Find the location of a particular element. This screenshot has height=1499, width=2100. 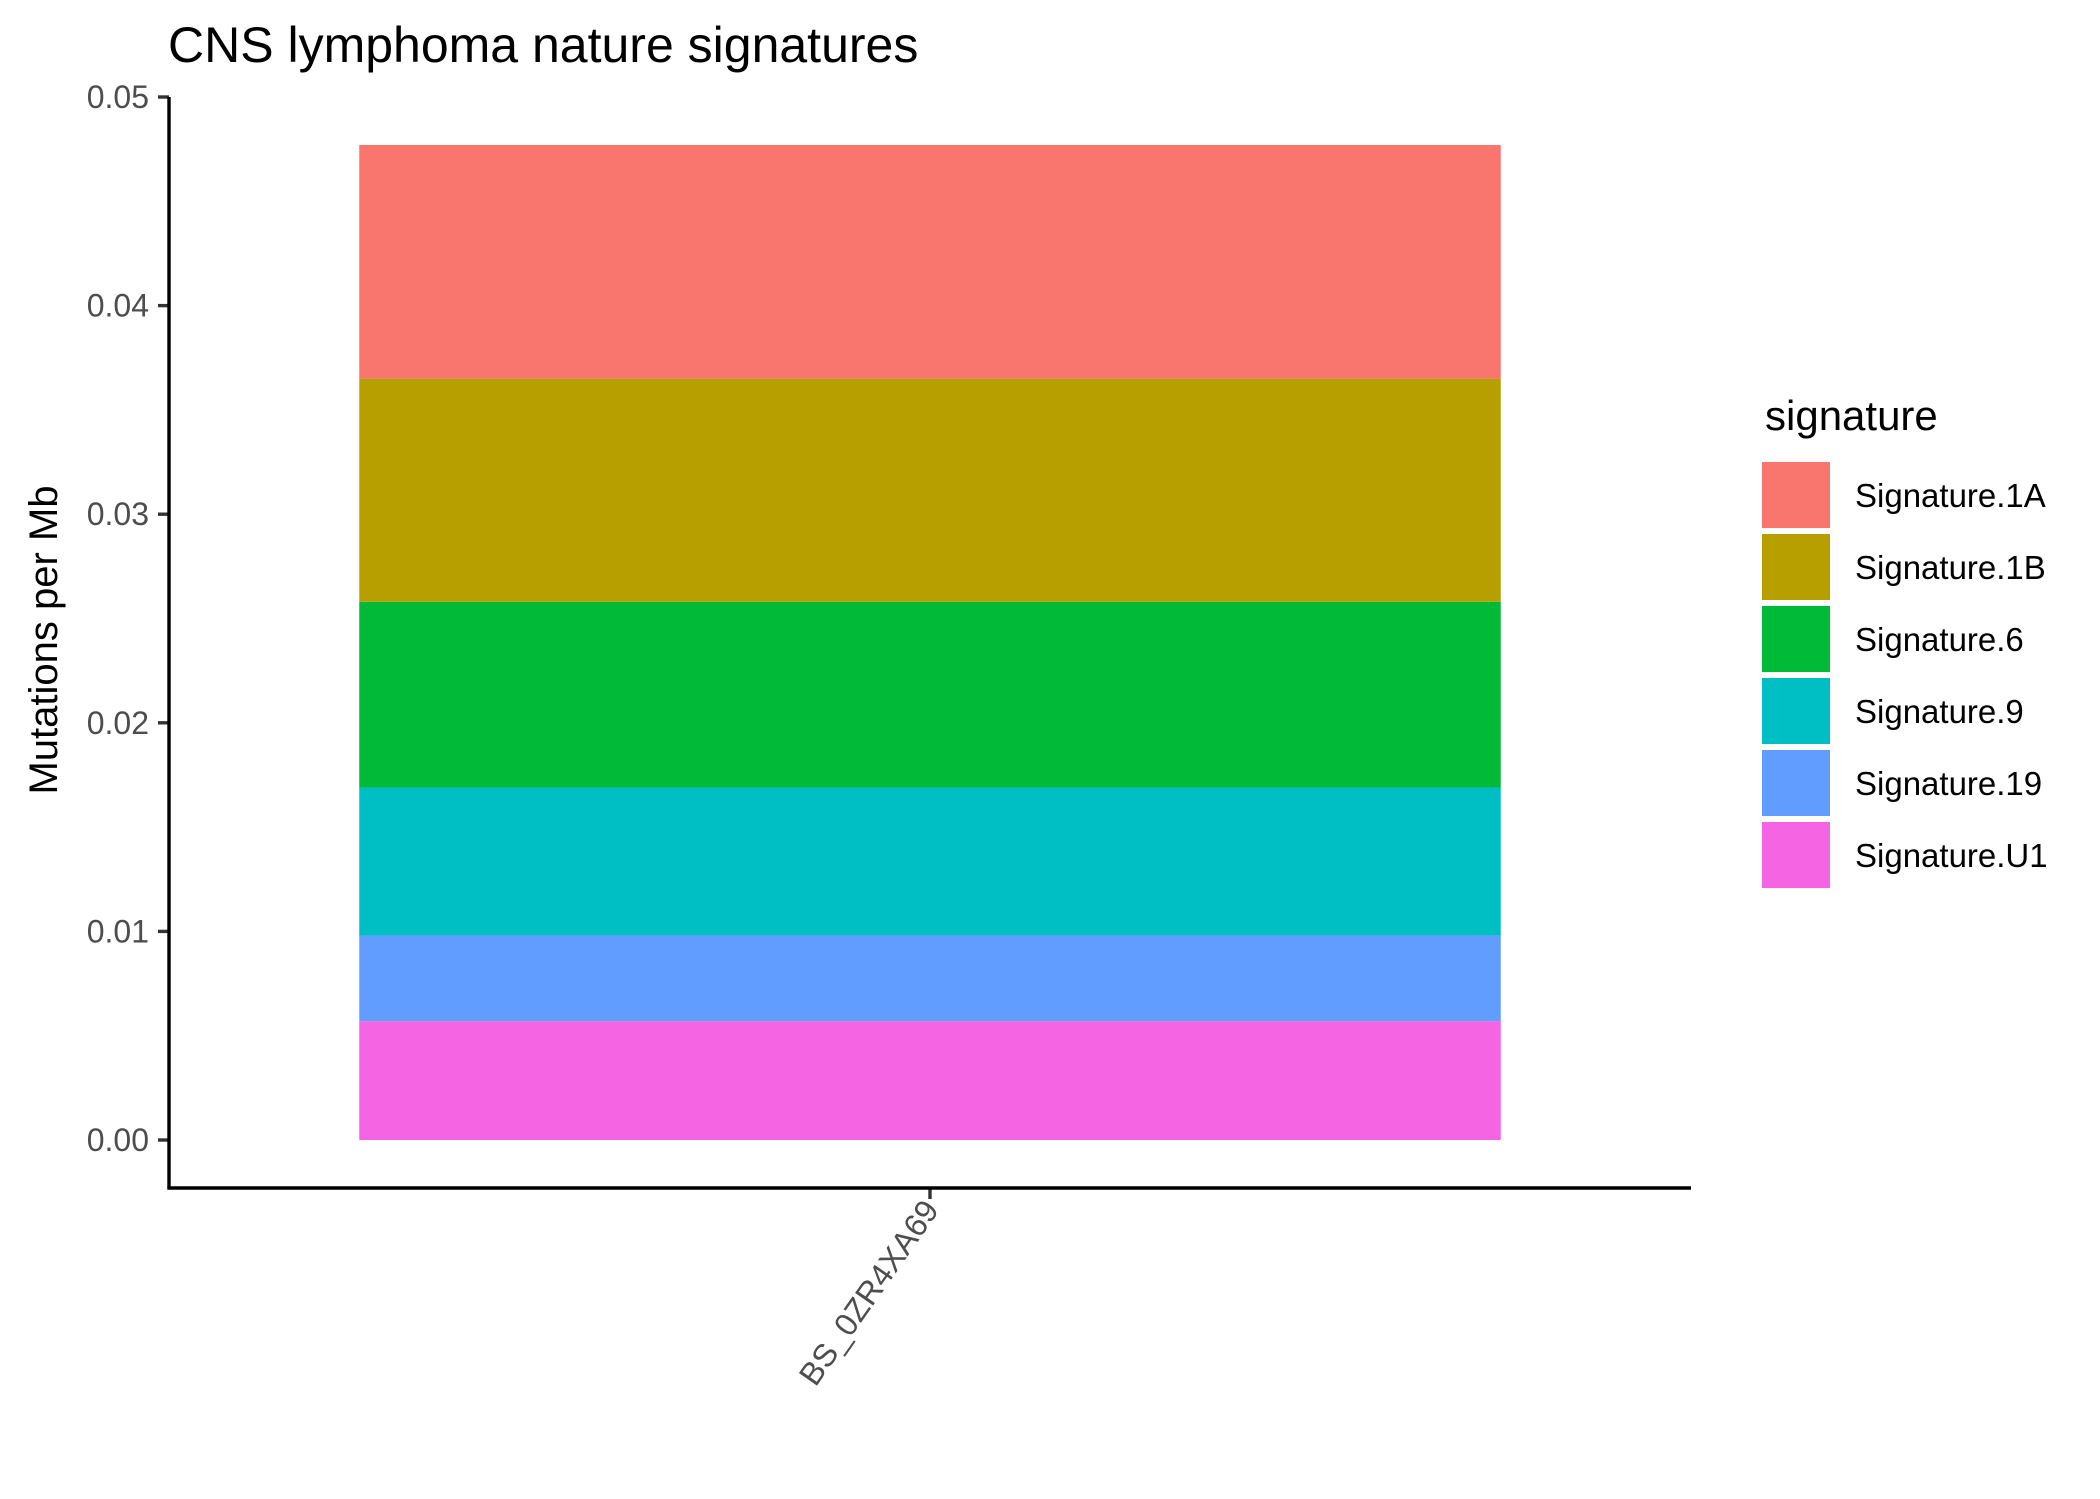

legend-label: Signature.19 is located at coordinates (1948, 783).